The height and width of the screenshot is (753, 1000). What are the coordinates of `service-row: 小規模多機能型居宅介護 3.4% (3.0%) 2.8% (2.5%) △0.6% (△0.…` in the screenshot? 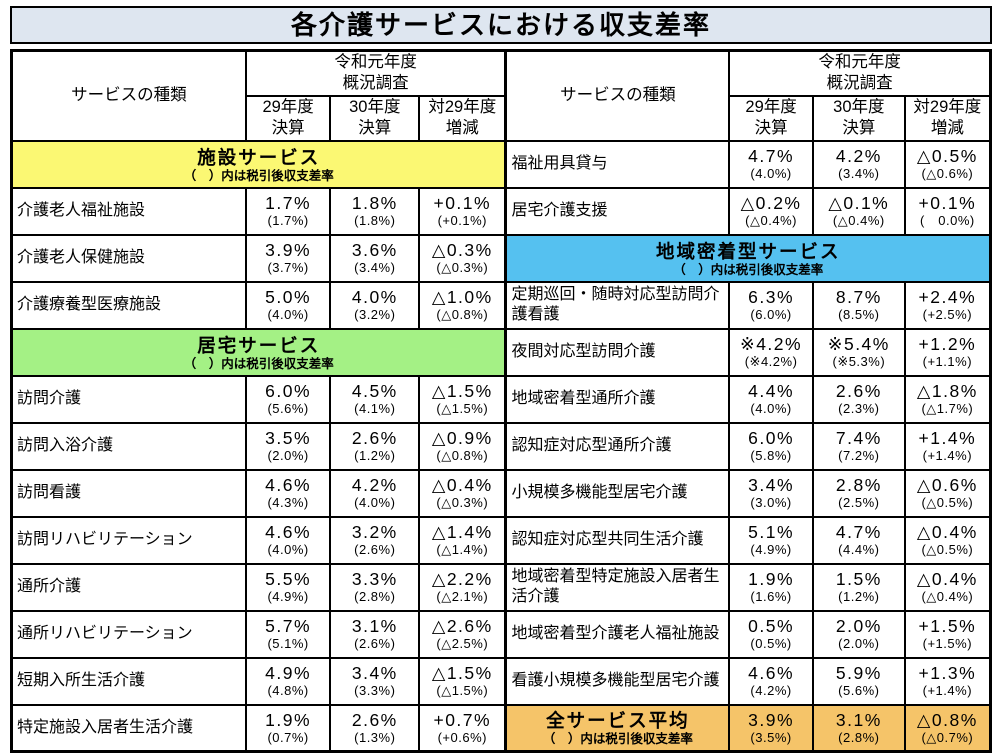 It's located at (748, 493).